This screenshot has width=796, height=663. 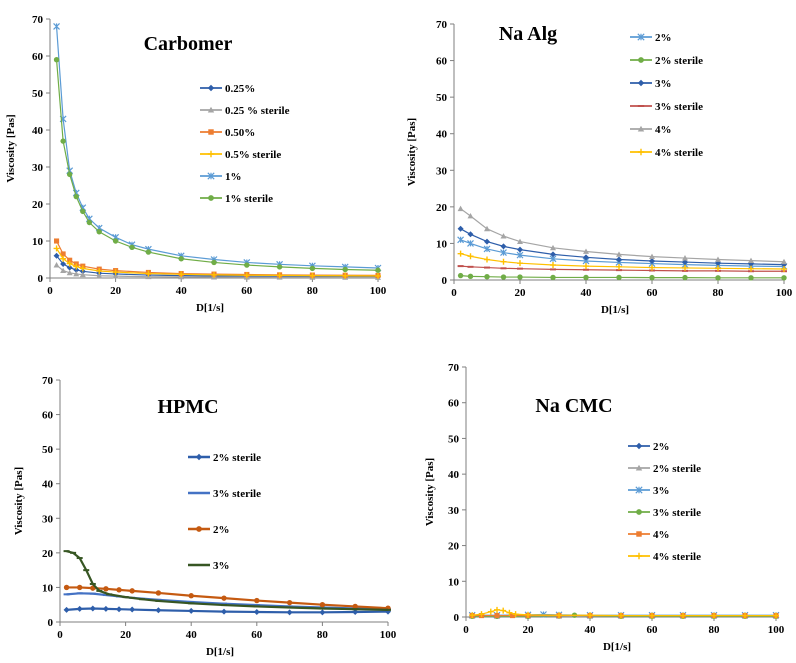 I want to click on x-tick-label: 20, so click(x=116, y=291).